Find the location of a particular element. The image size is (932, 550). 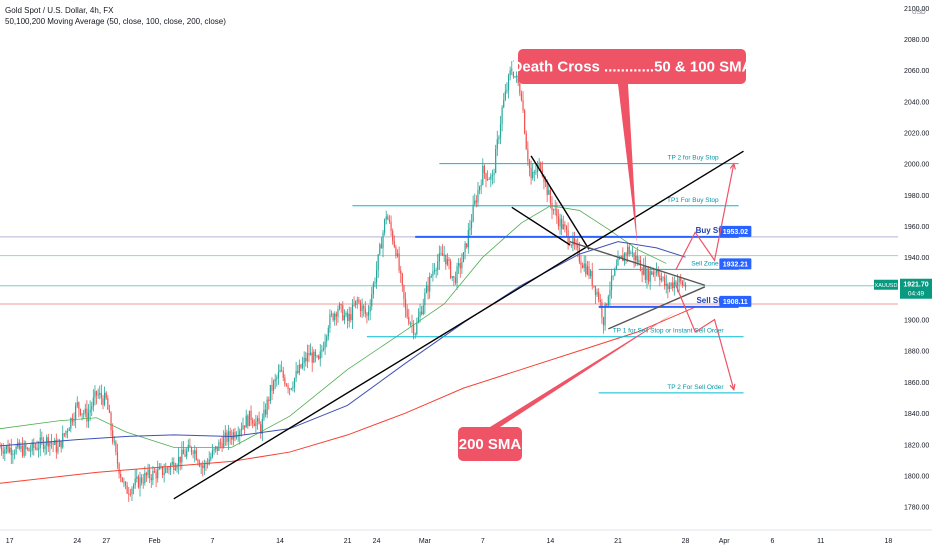

price-tick-label: 2020.00 is located at coordinates (916, 134).